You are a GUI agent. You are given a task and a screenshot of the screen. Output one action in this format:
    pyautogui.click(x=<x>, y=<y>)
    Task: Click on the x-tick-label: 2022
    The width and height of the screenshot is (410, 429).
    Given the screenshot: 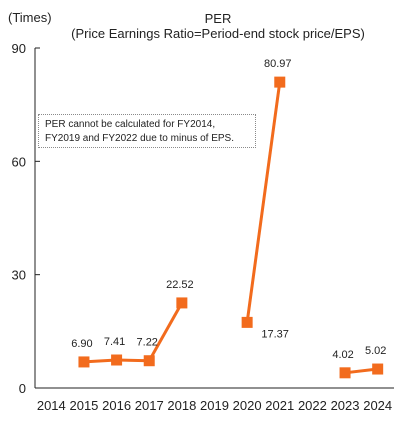 What is the action you would take?
    pyautogui.click(x=312, y=405)
    